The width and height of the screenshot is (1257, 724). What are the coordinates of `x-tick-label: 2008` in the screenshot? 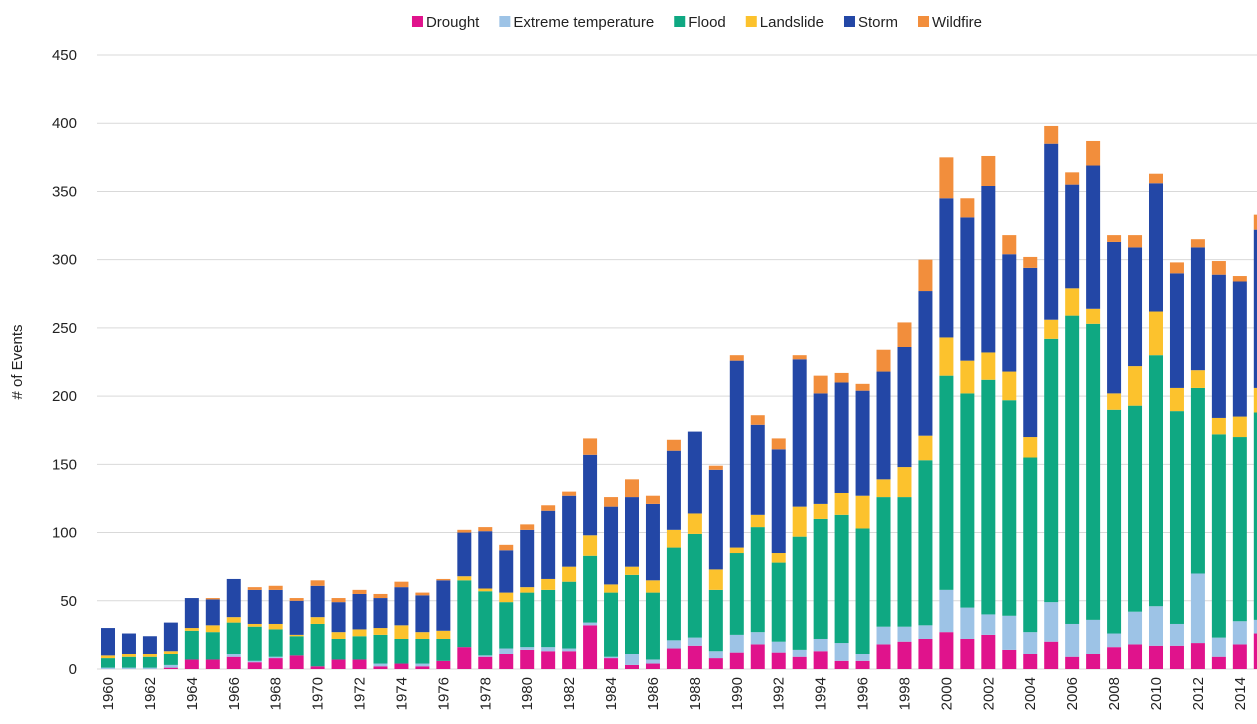 It's located at (1114, 693).